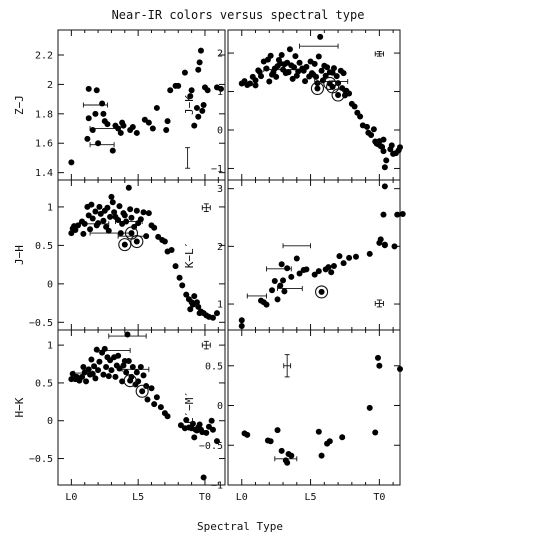  I want to click on y-axis-label: Z−J, so click(19, 105).